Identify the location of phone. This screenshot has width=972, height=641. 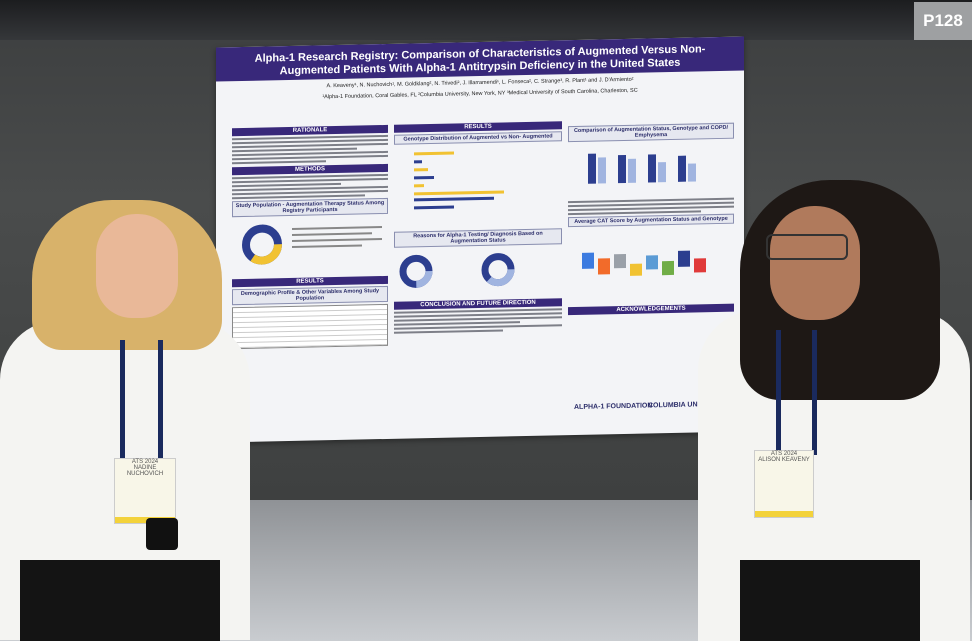
(162, 534).